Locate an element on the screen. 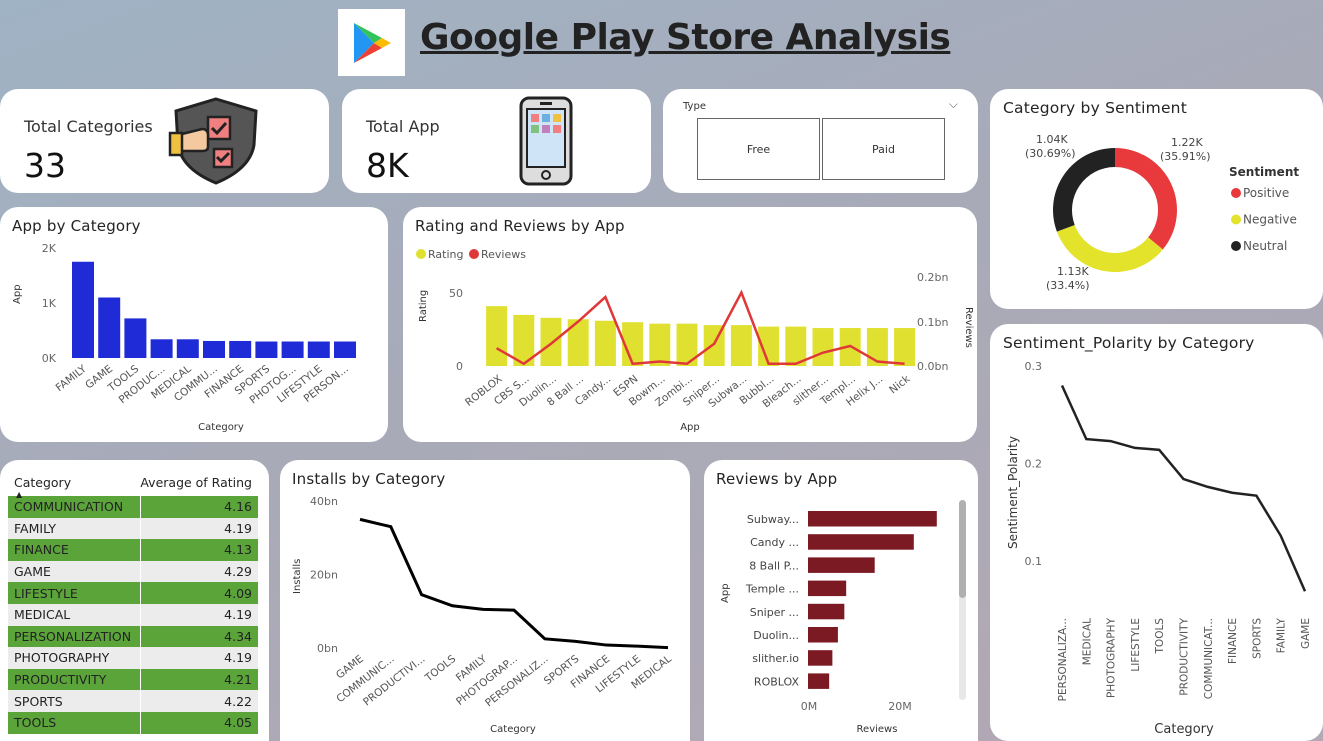 This screenshot has height=741, width=1323. legend-label: Positive is located at coordinates (1266, 193).